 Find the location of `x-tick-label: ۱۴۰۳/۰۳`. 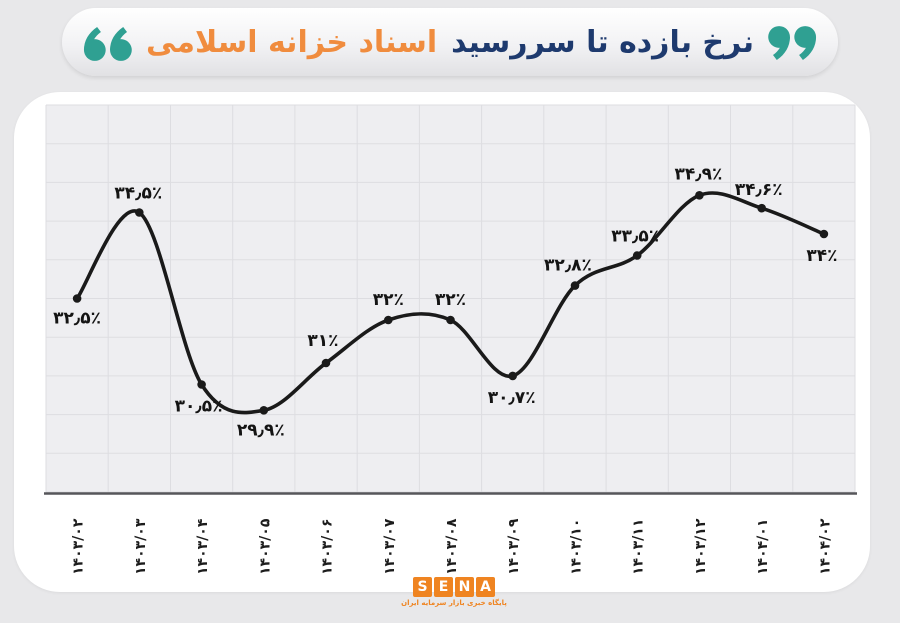

x-tick-label: ۱۴۰۳/۰۳ is located at coordinates (141, 546).